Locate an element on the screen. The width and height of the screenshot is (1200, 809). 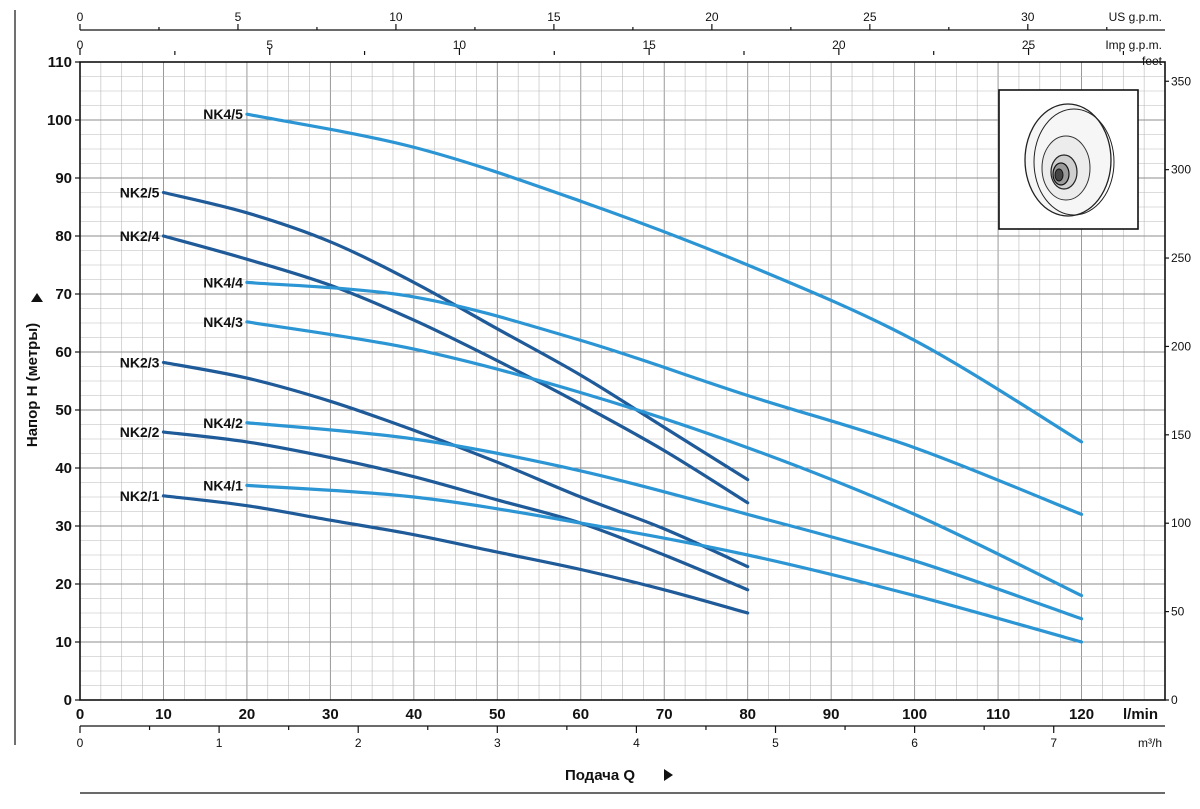
usgpm-tick-label: 0 is located at coordinates (80, 17).